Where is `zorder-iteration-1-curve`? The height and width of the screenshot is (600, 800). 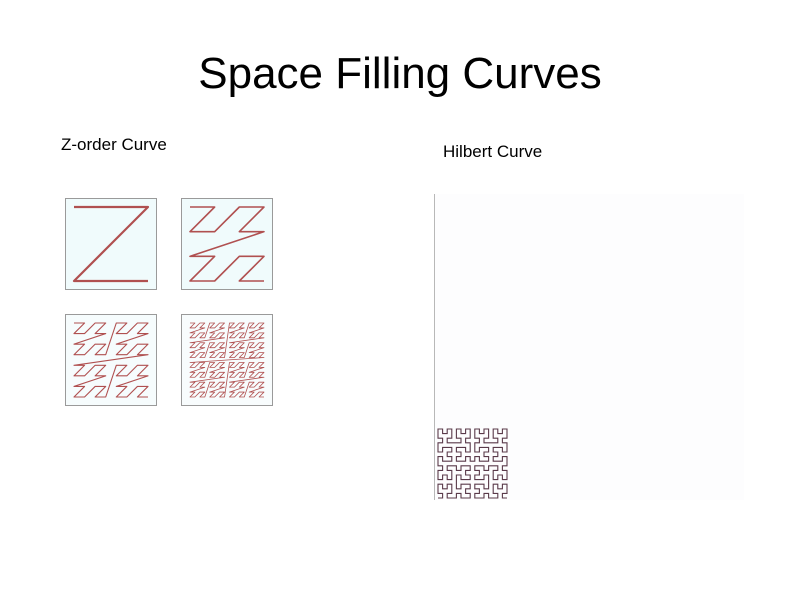 zorder-iteration-1-curve is located at coordinates (111, 244).